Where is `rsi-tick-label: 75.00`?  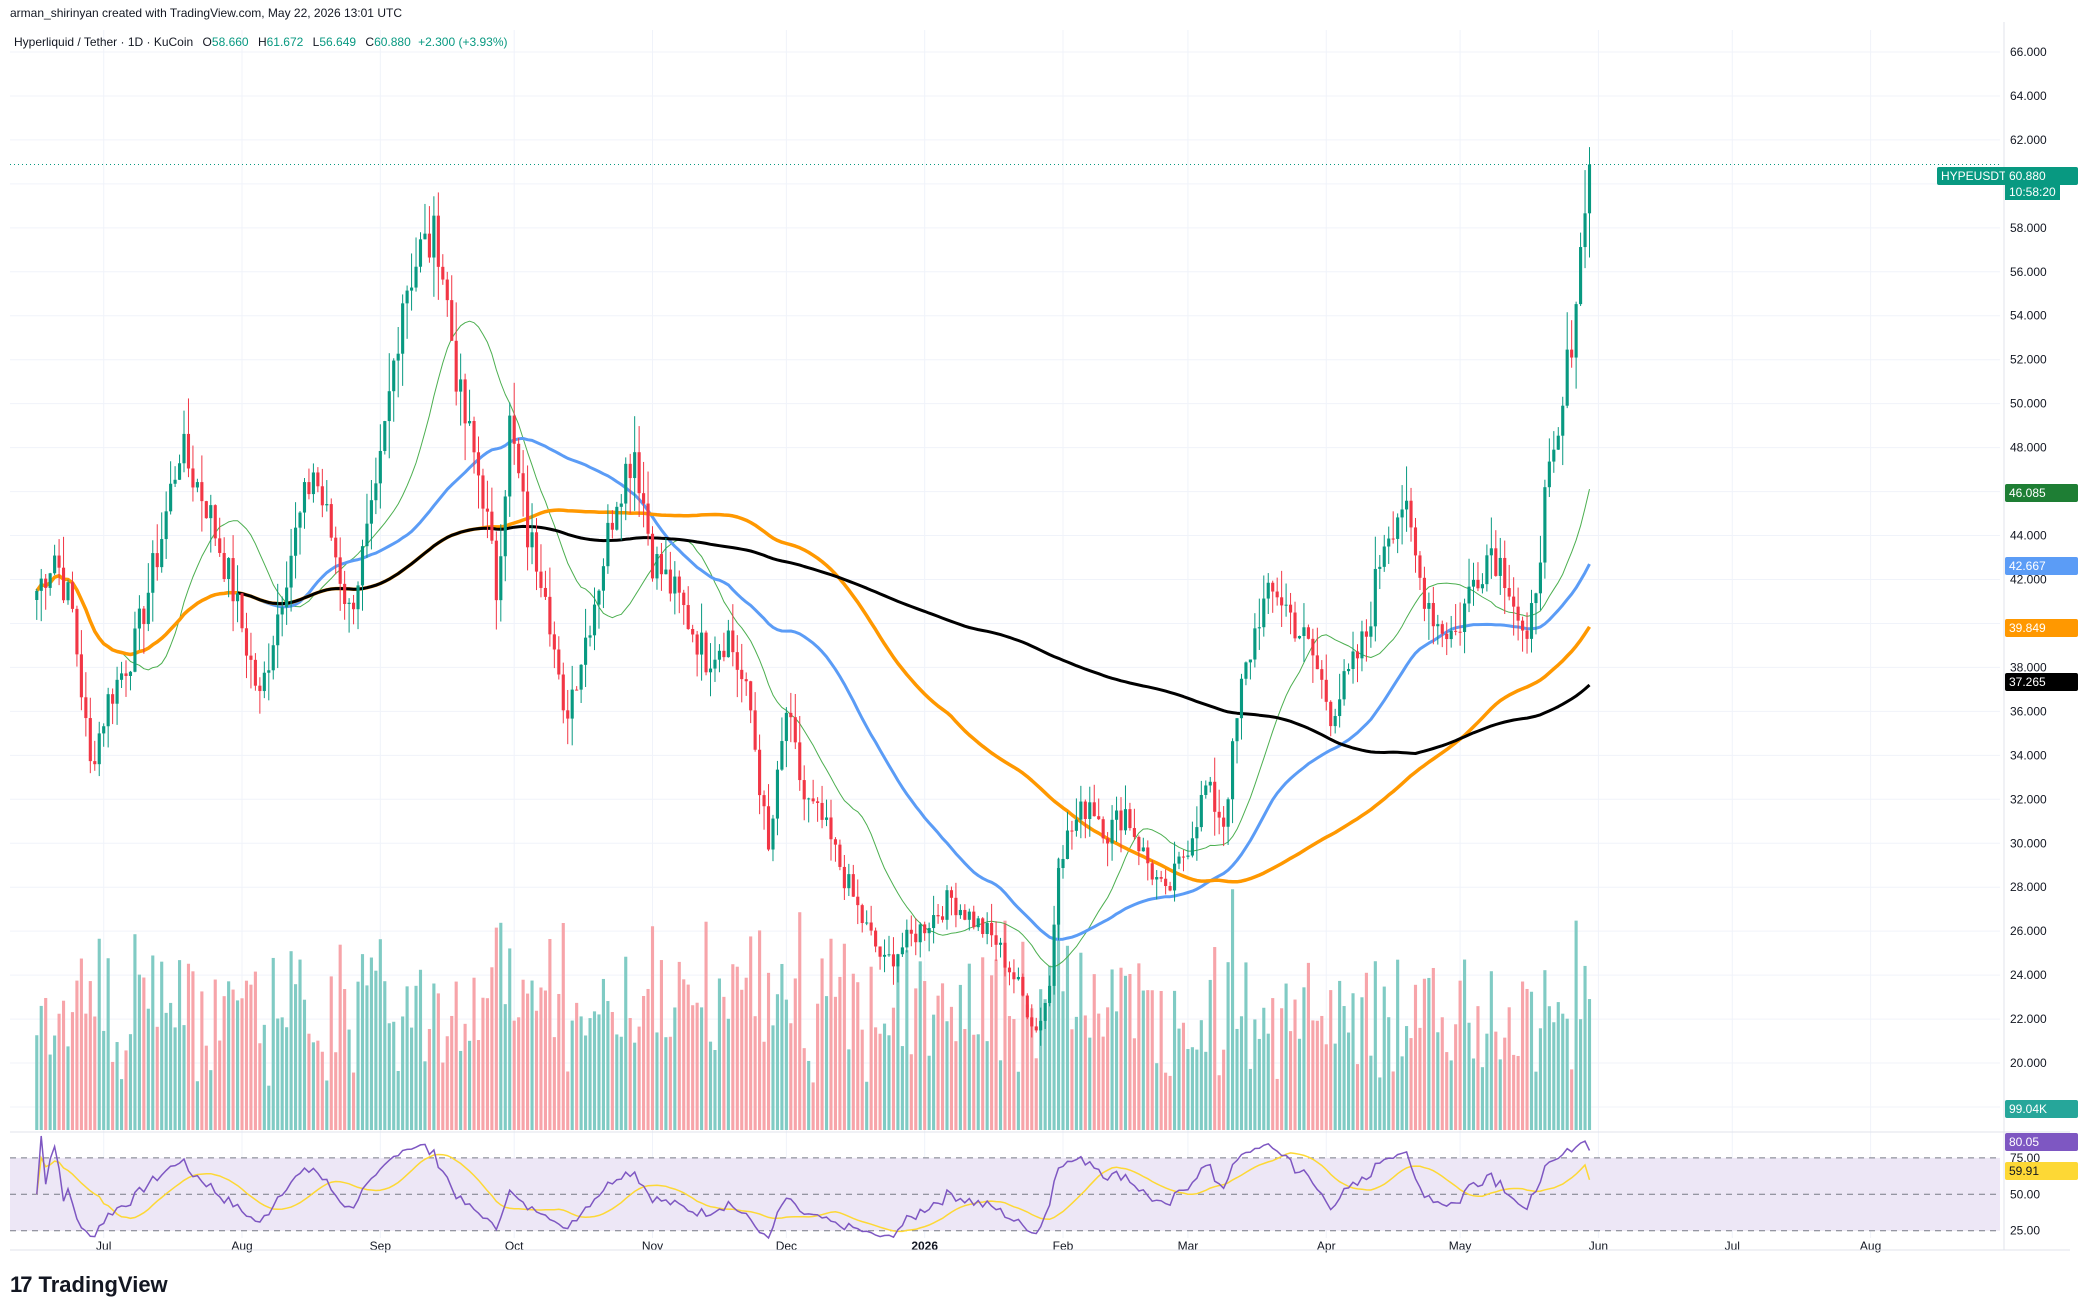
rsi-tick-label: 75.00 is located at coordinates (2025, 1158).